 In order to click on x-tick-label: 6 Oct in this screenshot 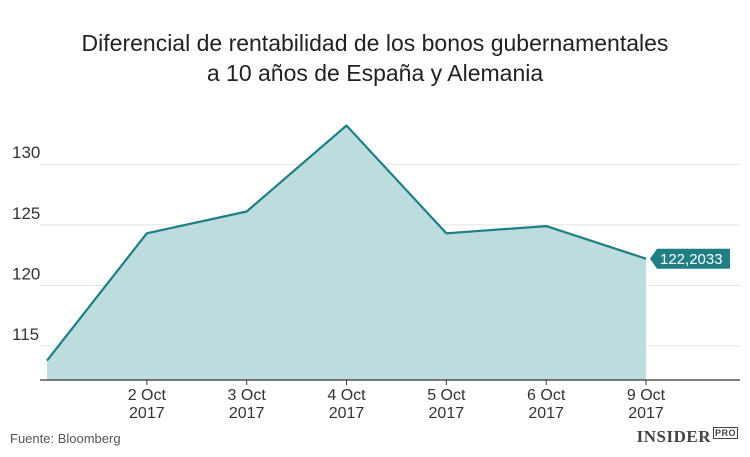, I will do `click(546, 395)`.